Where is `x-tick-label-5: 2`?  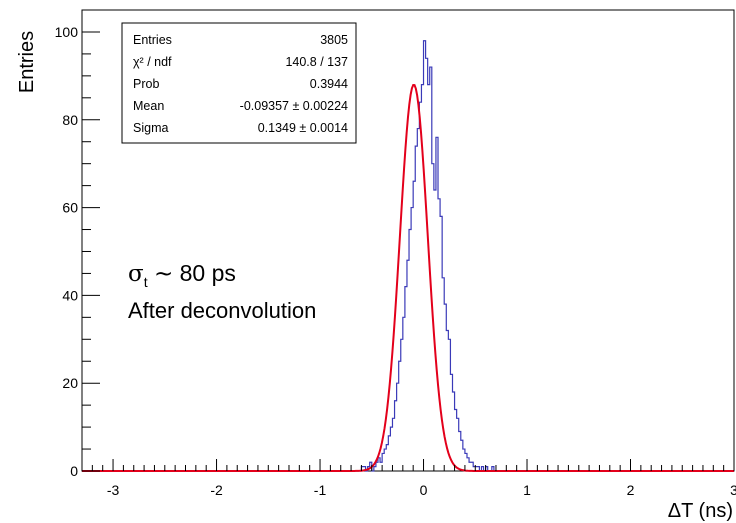 x-tick-label-5: 2 is located at coordinates (631, 490).